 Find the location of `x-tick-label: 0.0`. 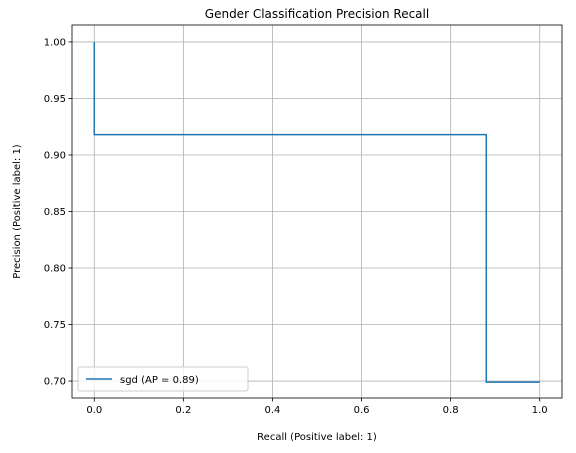

x-tick-label: 0.0 is located at coordinates (94, 410).